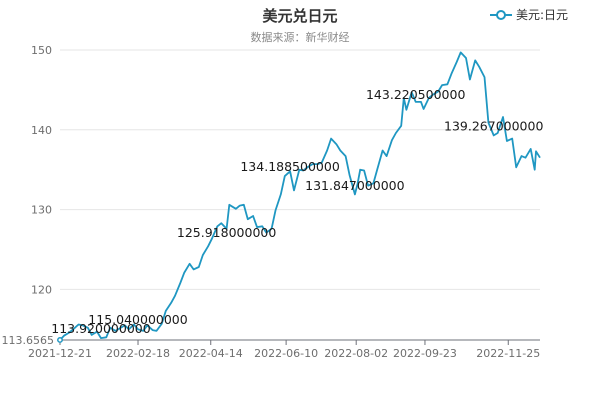 This screenshot has height=400, width=600. I want to click on y-tick-label: 120, so click(41, 289).